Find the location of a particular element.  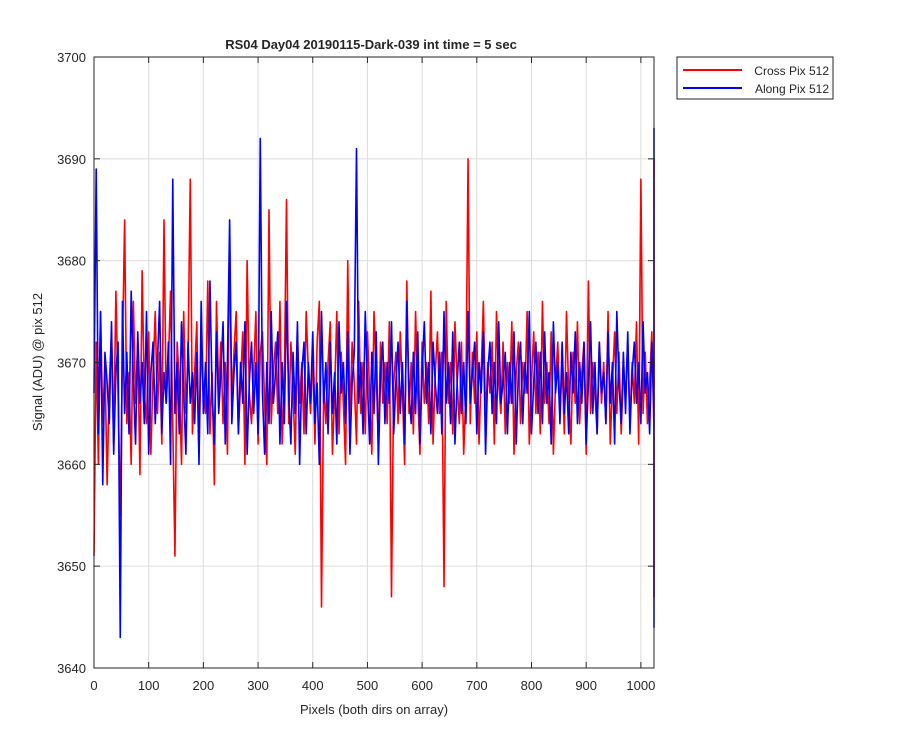

x-tick-label: 800 is located at coordinates (532, 685).